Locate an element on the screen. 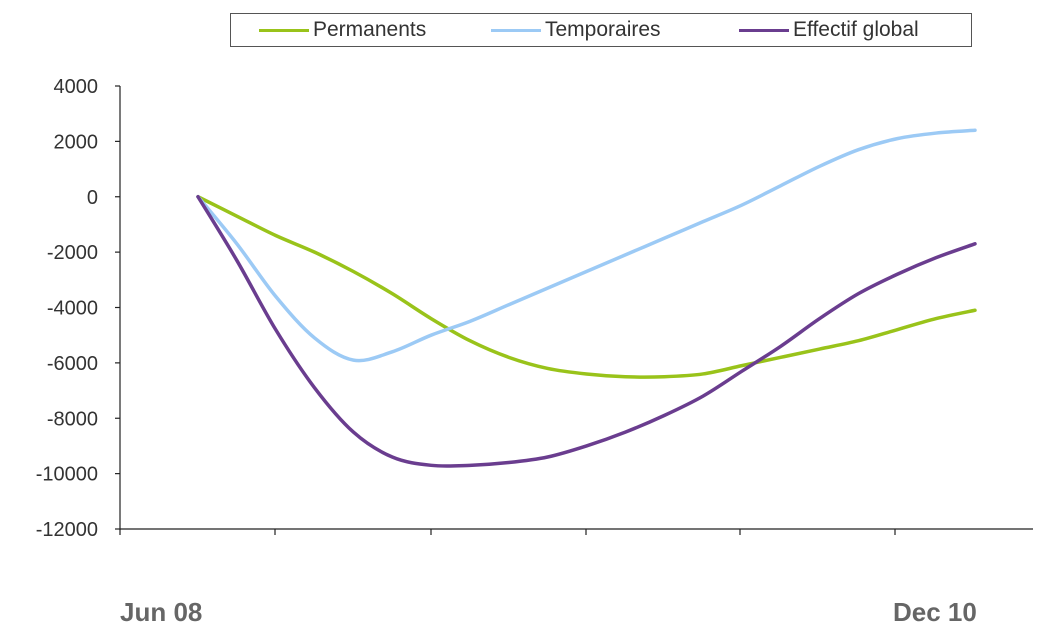 This screenshot has height=635, width=1045. x-end-label: Dec 10 is located at coordinates (935, 612).